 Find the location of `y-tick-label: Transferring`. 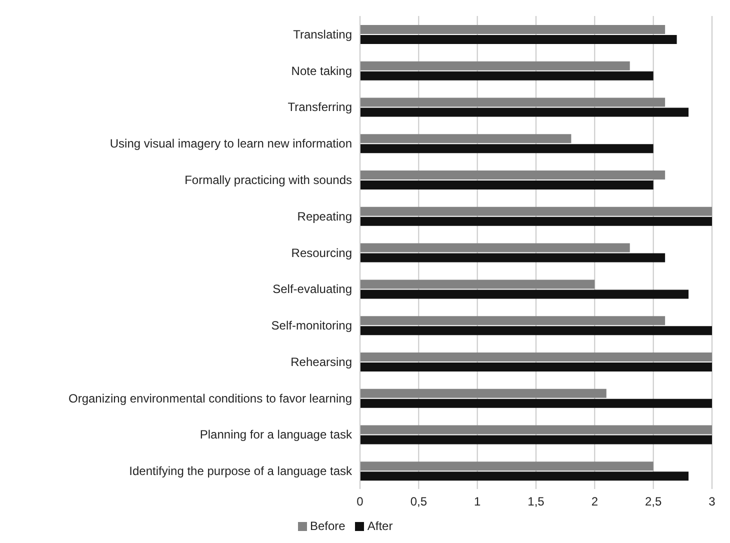

y-tick-label: Transferring is located at coordinates (320, 107).